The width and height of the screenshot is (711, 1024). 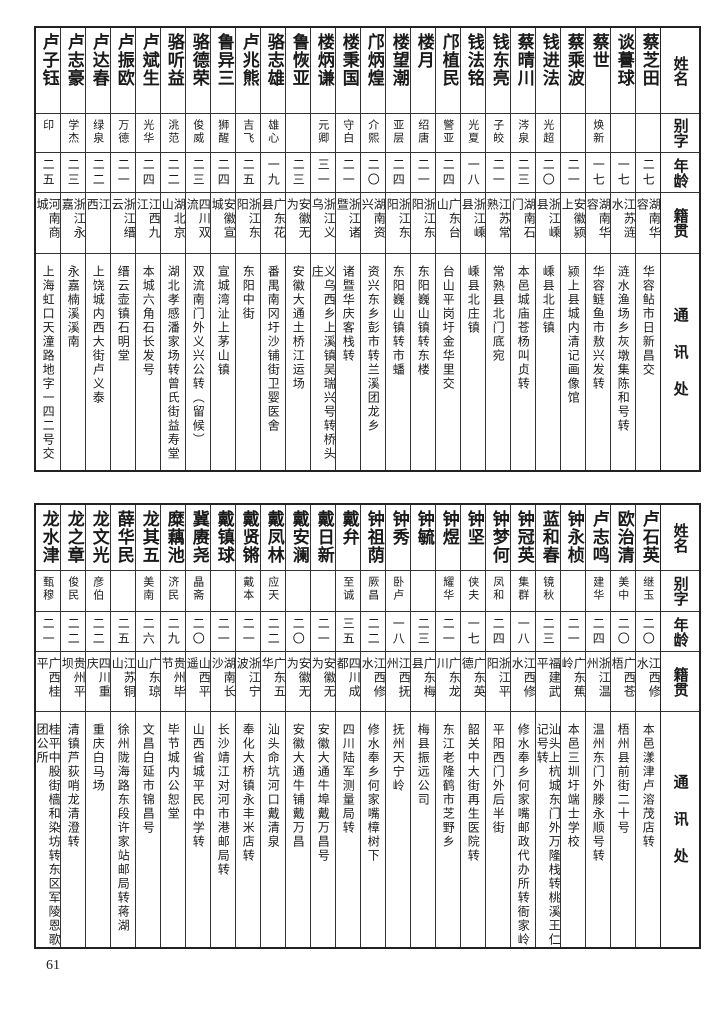 I want to click on cell-address: 湖北孝感潘家场转曾氏街益寿堂, so click(x=173, y=362).